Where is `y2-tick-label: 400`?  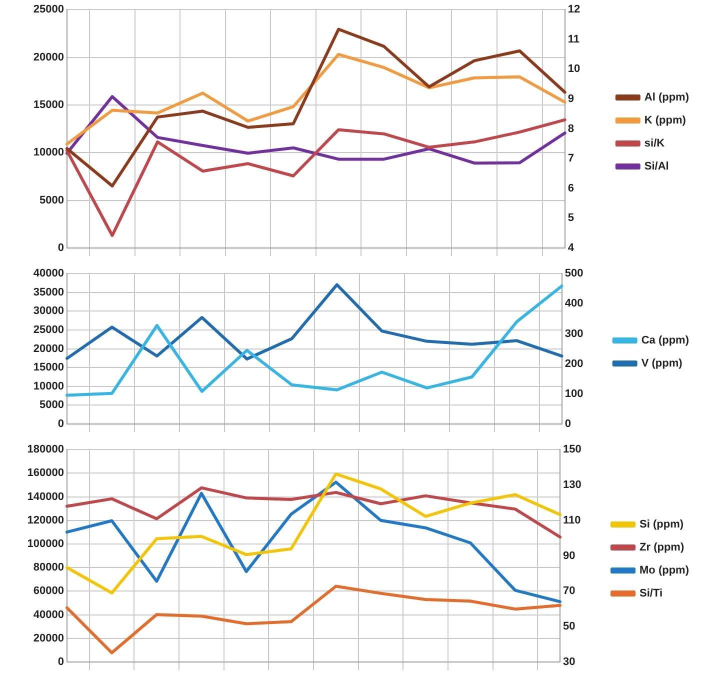 y2-tick-label: 400 is located at coordinates (574, 304).